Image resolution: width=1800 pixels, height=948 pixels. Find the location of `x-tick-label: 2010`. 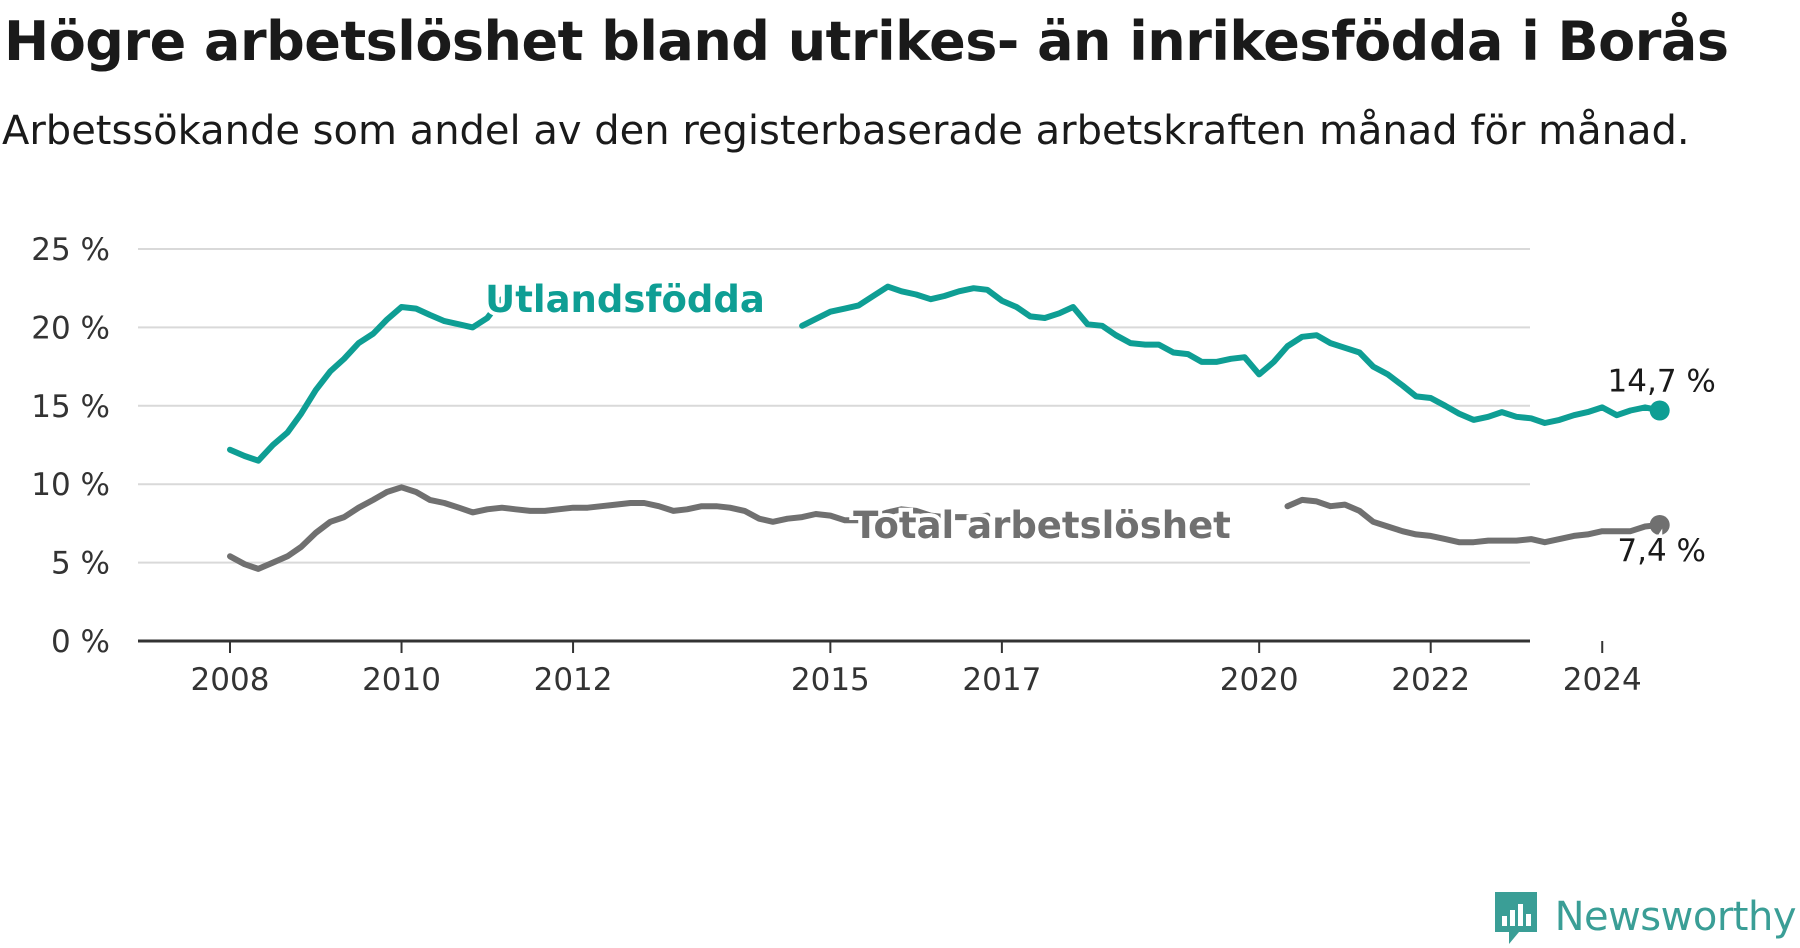

x-tick-label: 2010 is located at coordinates (401, 680).